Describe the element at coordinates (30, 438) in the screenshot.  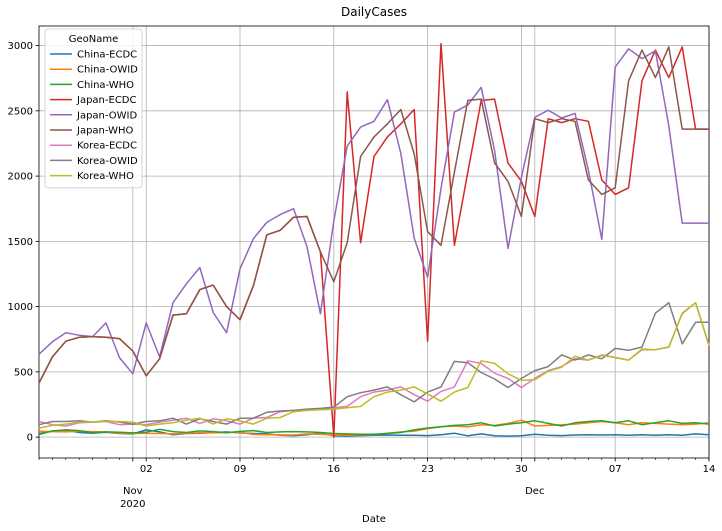
I see `y-tick-label: 0` at that location.